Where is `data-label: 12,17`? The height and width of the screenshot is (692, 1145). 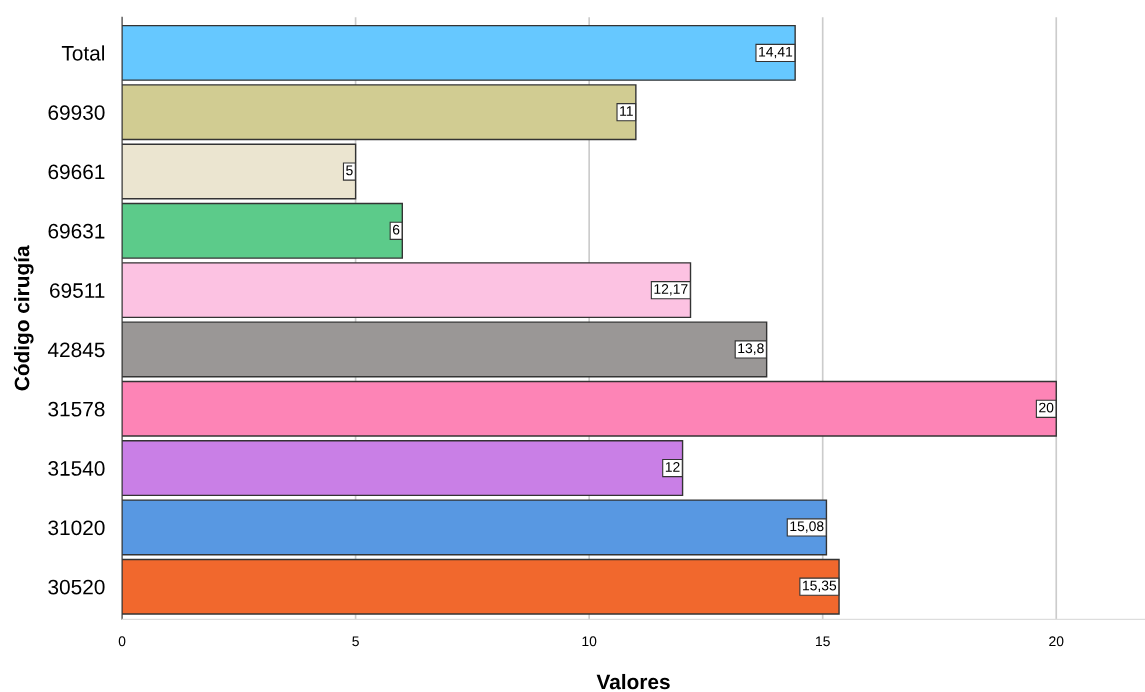 data-label: 12,17 is located at coordinates (671, 290).